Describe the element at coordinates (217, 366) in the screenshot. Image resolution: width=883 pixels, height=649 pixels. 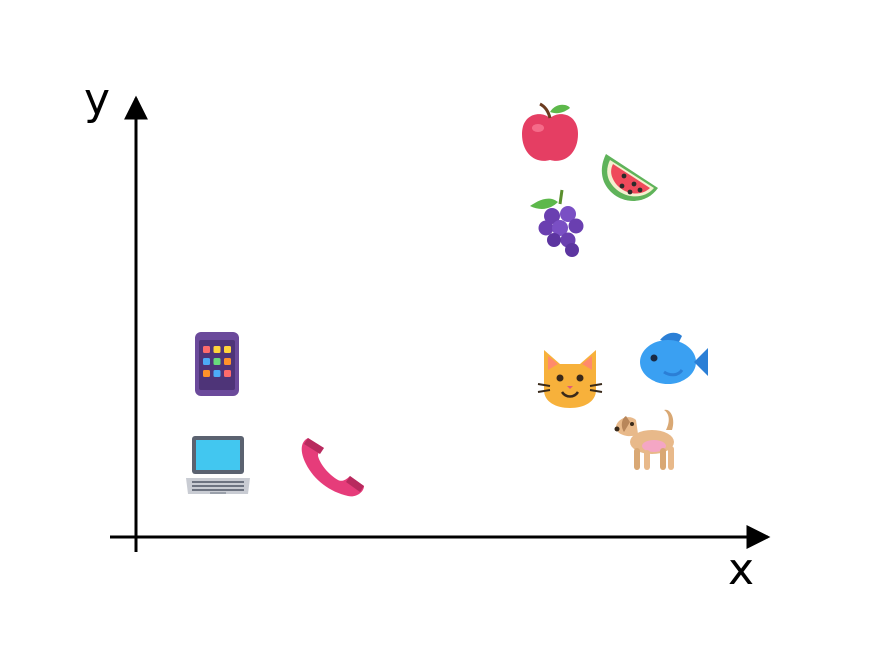
I see `mobile-phone-icon` at that location.